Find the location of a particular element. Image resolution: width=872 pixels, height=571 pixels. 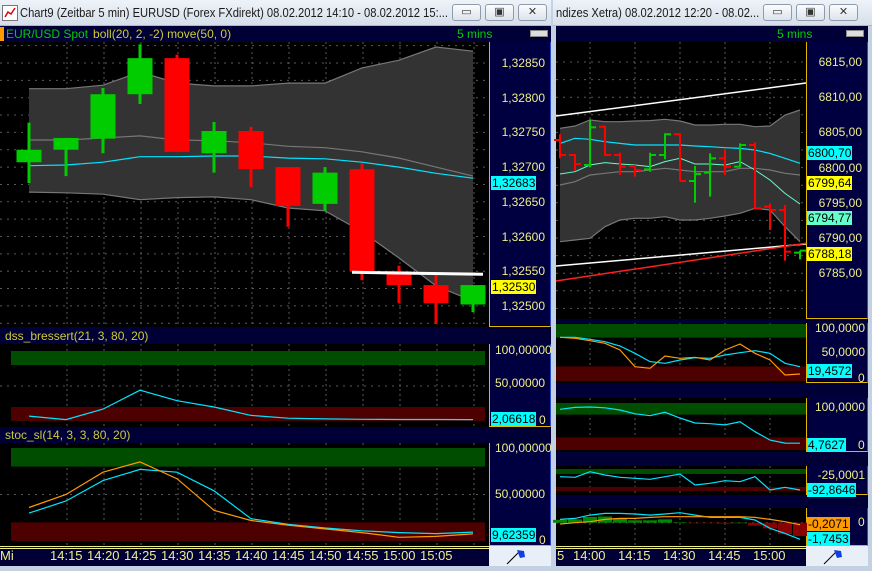

price-axis is located at coordinates (520, 184).